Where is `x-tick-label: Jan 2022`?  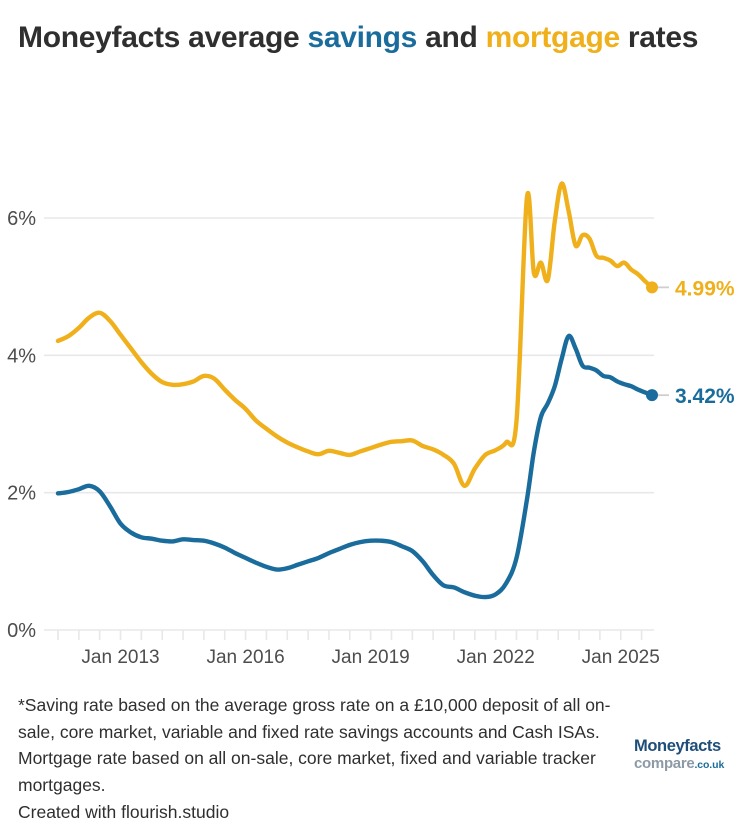 x-tick-label: Jan 2022 is located at coordinates (496, 657).